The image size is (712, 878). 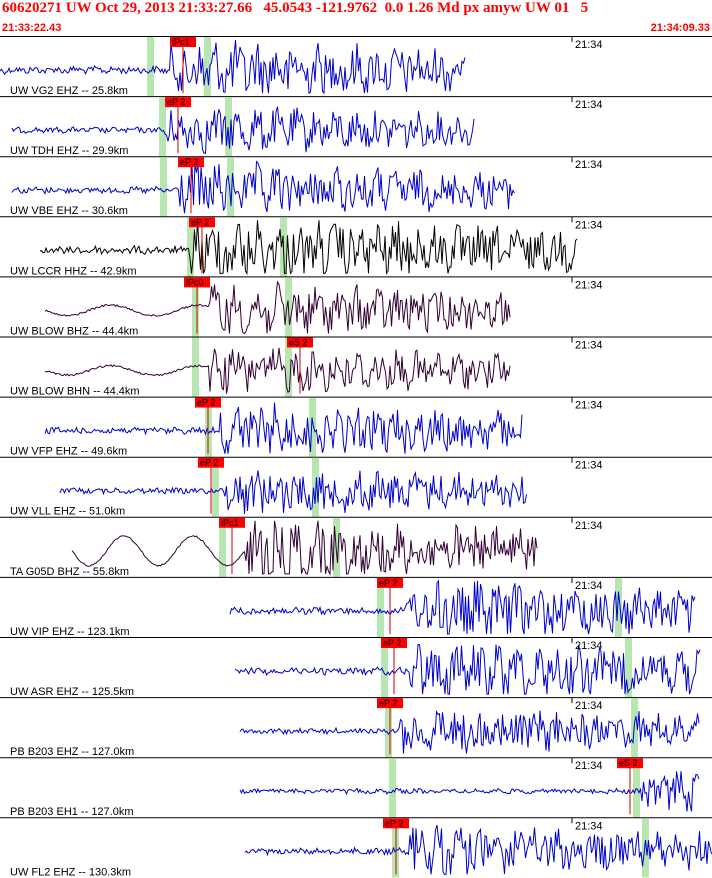 What do you see at coordinates (72, 692) in the screenshot?
I see `station-label: UW ASR EHZ -- 125.5km` at bounding box center [72, 692].